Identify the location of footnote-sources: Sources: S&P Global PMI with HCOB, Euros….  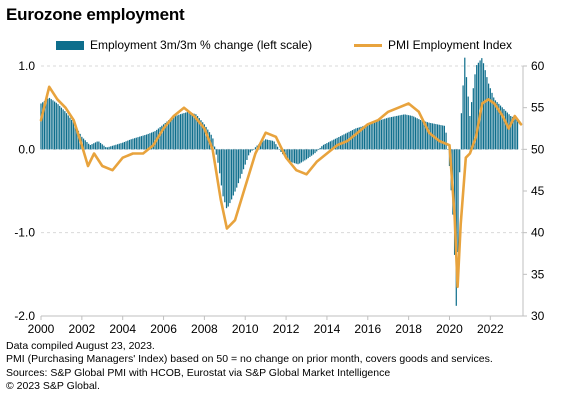
(198, 372).